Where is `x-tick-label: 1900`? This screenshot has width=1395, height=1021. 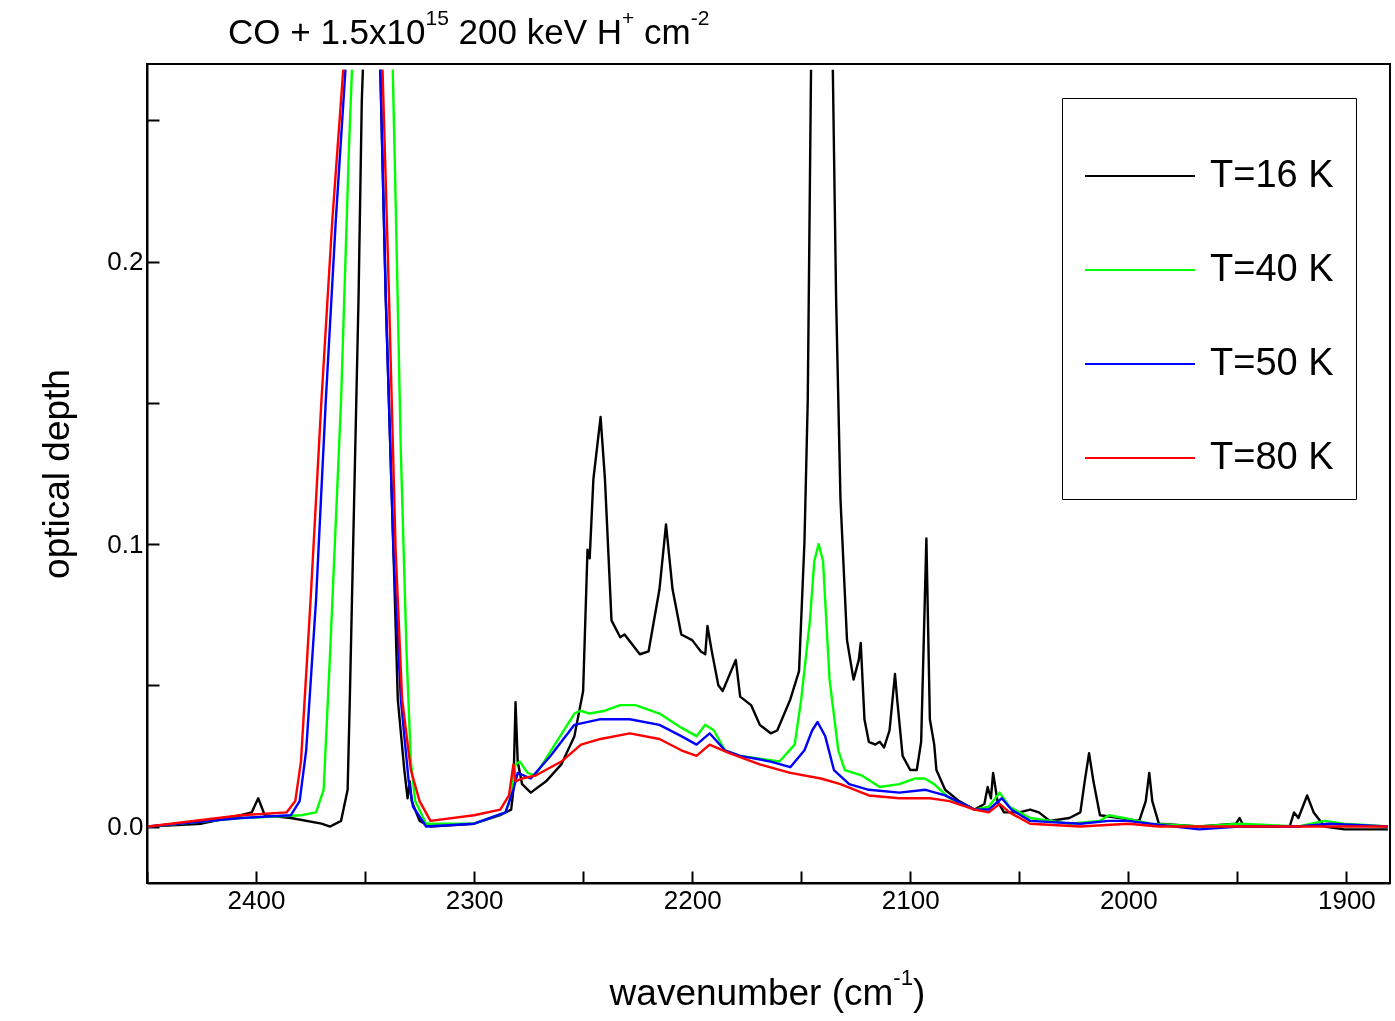 x-tick-label: 1900 is located at coordinates (1346, 899).